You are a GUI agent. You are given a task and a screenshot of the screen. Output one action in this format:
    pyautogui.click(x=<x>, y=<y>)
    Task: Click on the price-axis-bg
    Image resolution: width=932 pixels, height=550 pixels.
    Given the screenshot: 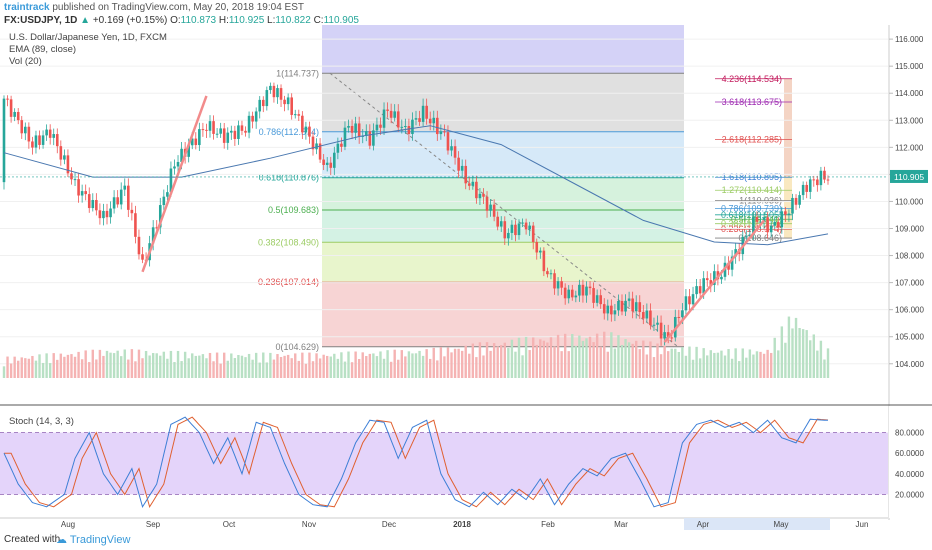 What is the action you would take?
    pyautogui.click(x=910, y=212)
    